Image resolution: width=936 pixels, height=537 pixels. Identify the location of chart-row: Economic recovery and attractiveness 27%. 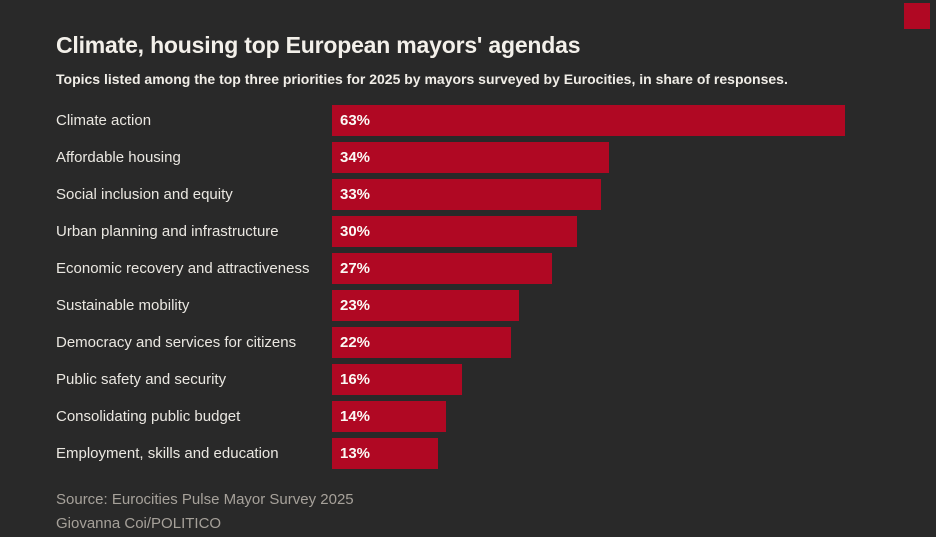
(486, 268).